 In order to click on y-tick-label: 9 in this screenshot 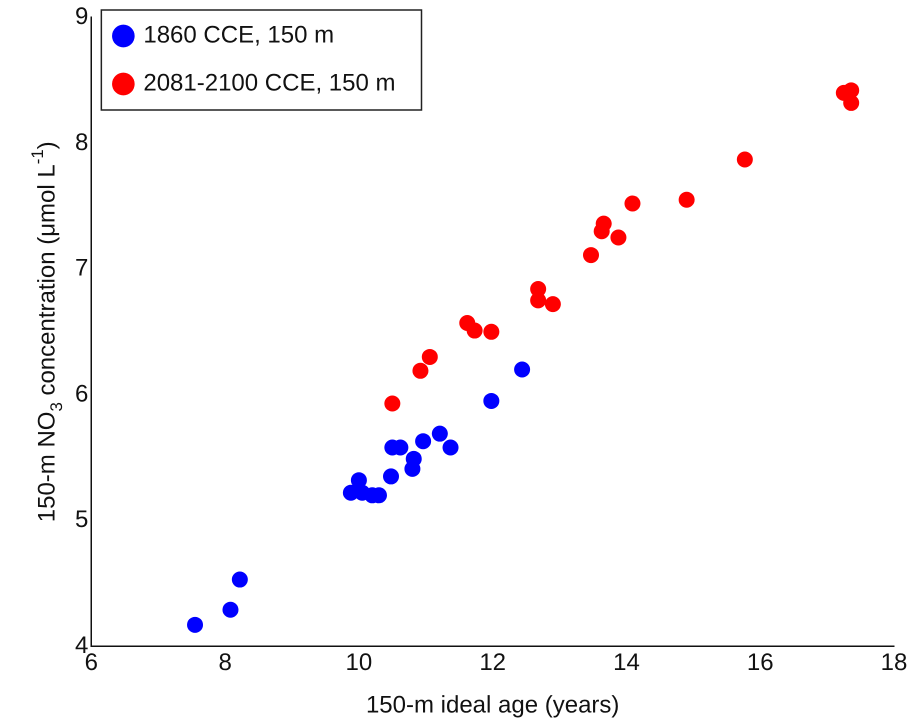, I will do `click(81, 16)`.